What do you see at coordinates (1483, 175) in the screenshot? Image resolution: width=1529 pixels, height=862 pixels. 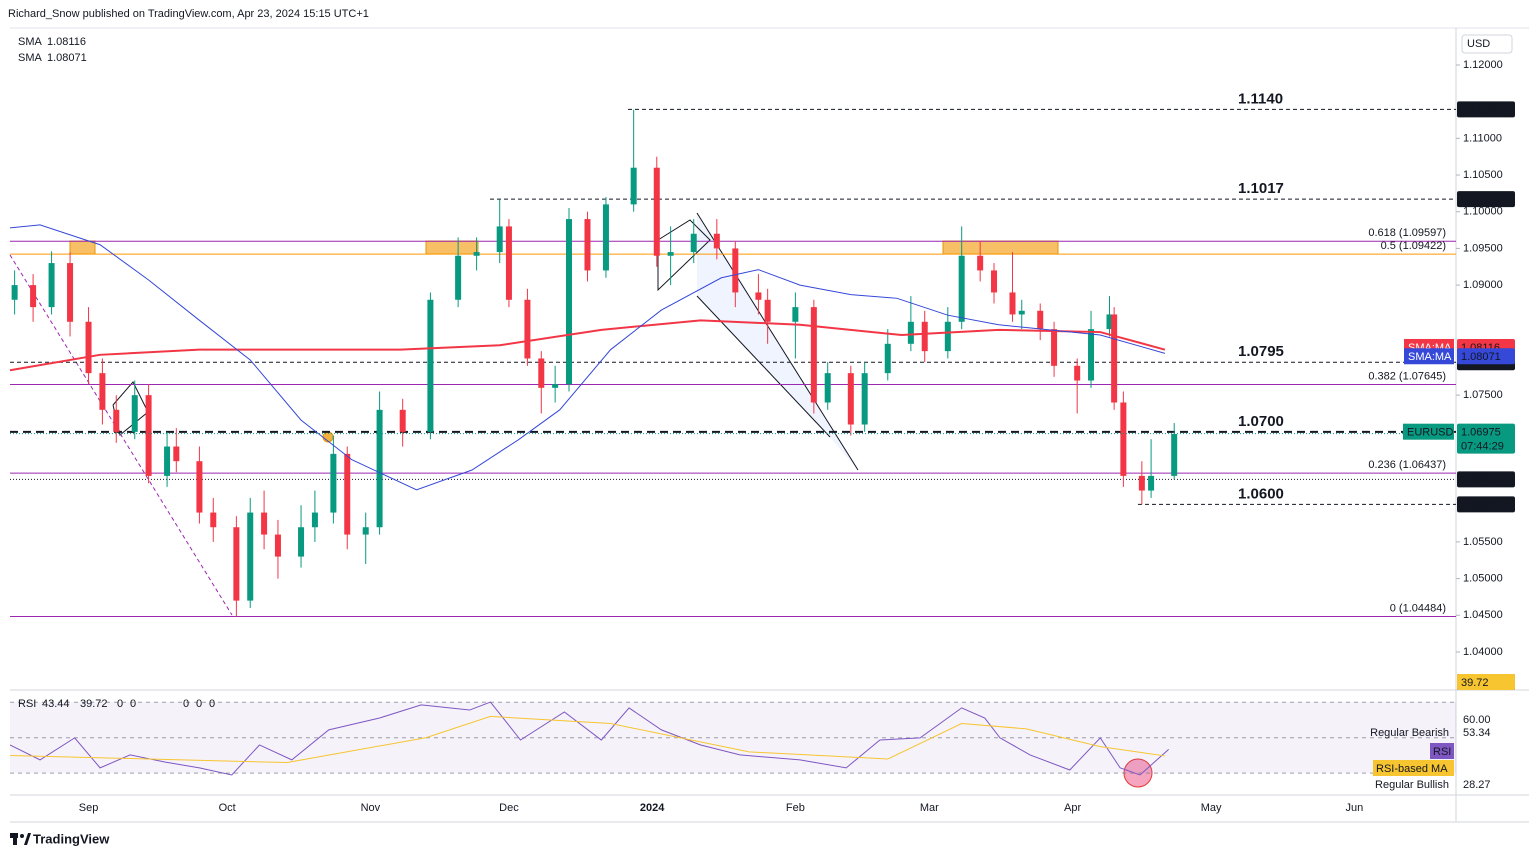 I see `y-tick-label: 1.10500` at bounding box center [1483, 175].